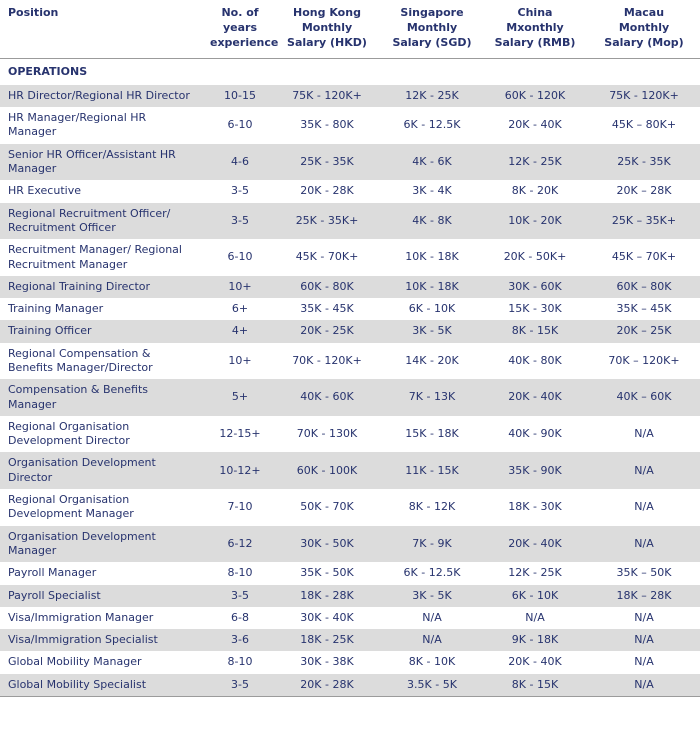 This screenshot has width=700, height=730. What do you see at coordinates (327, 397) in the screenshot?
I see `hongkong-salary-cell: 40K - 60K` at bounding box center [327, 397].